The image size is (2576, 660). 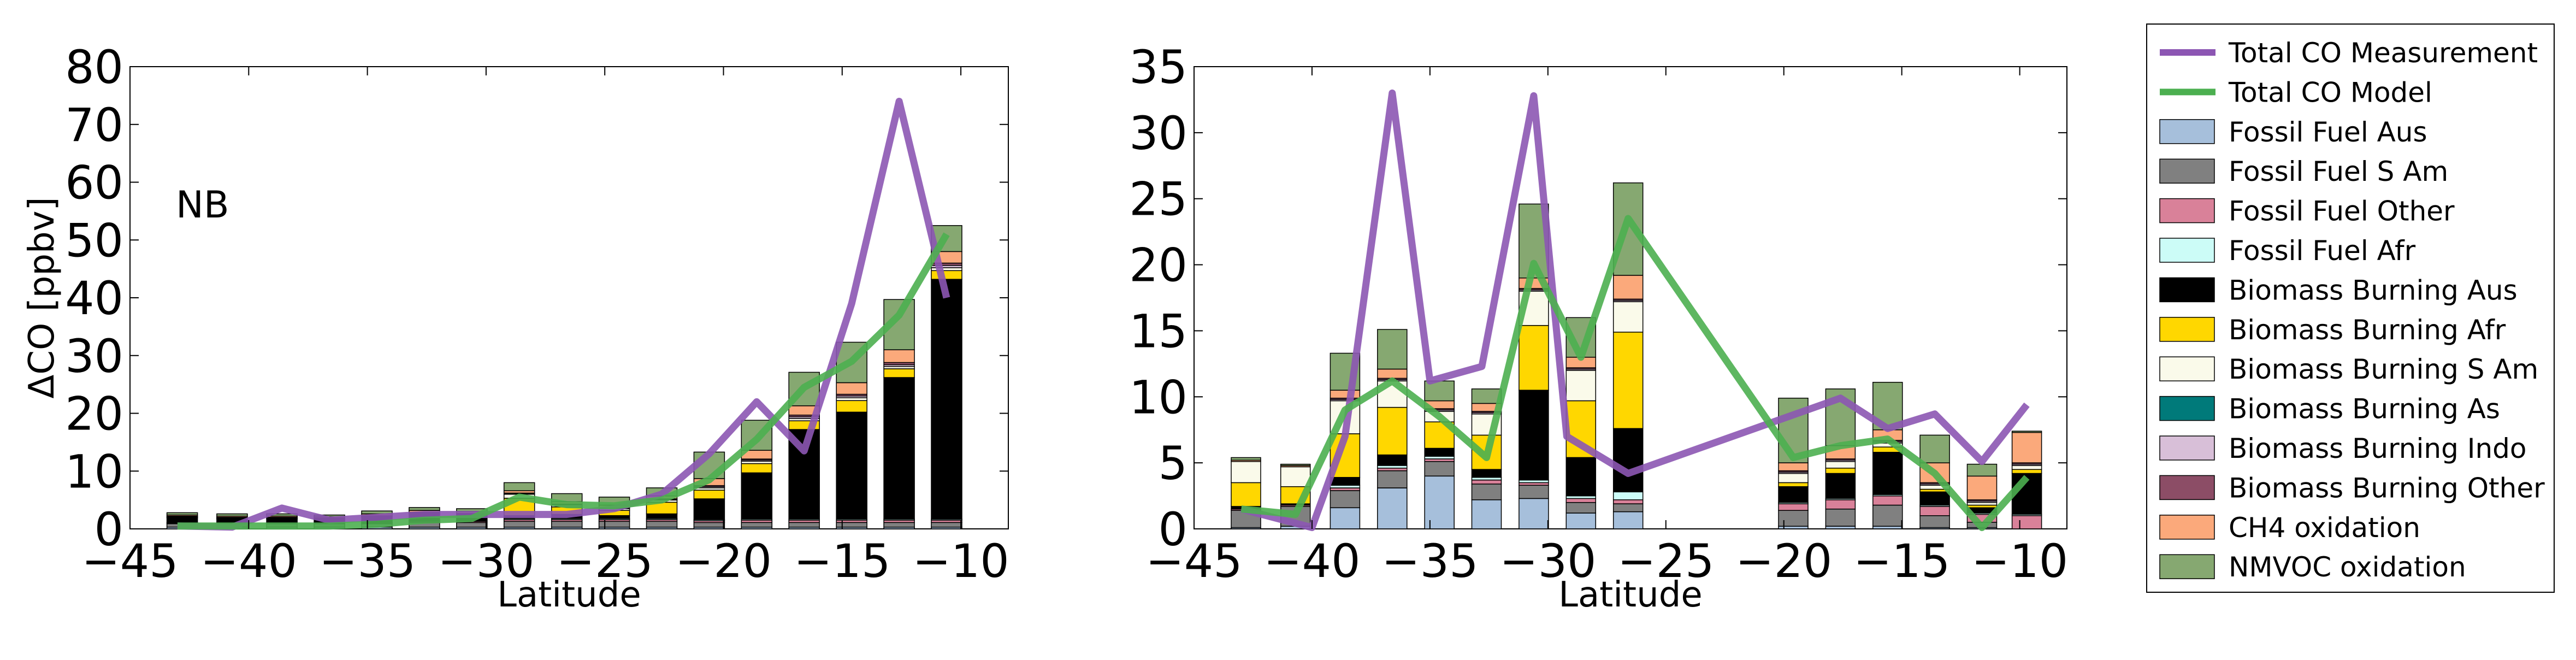 What do you see at coordinates (605, 561) in the screenshot?
I see `x-tick-label: −25` at bounding box center [605, 561].